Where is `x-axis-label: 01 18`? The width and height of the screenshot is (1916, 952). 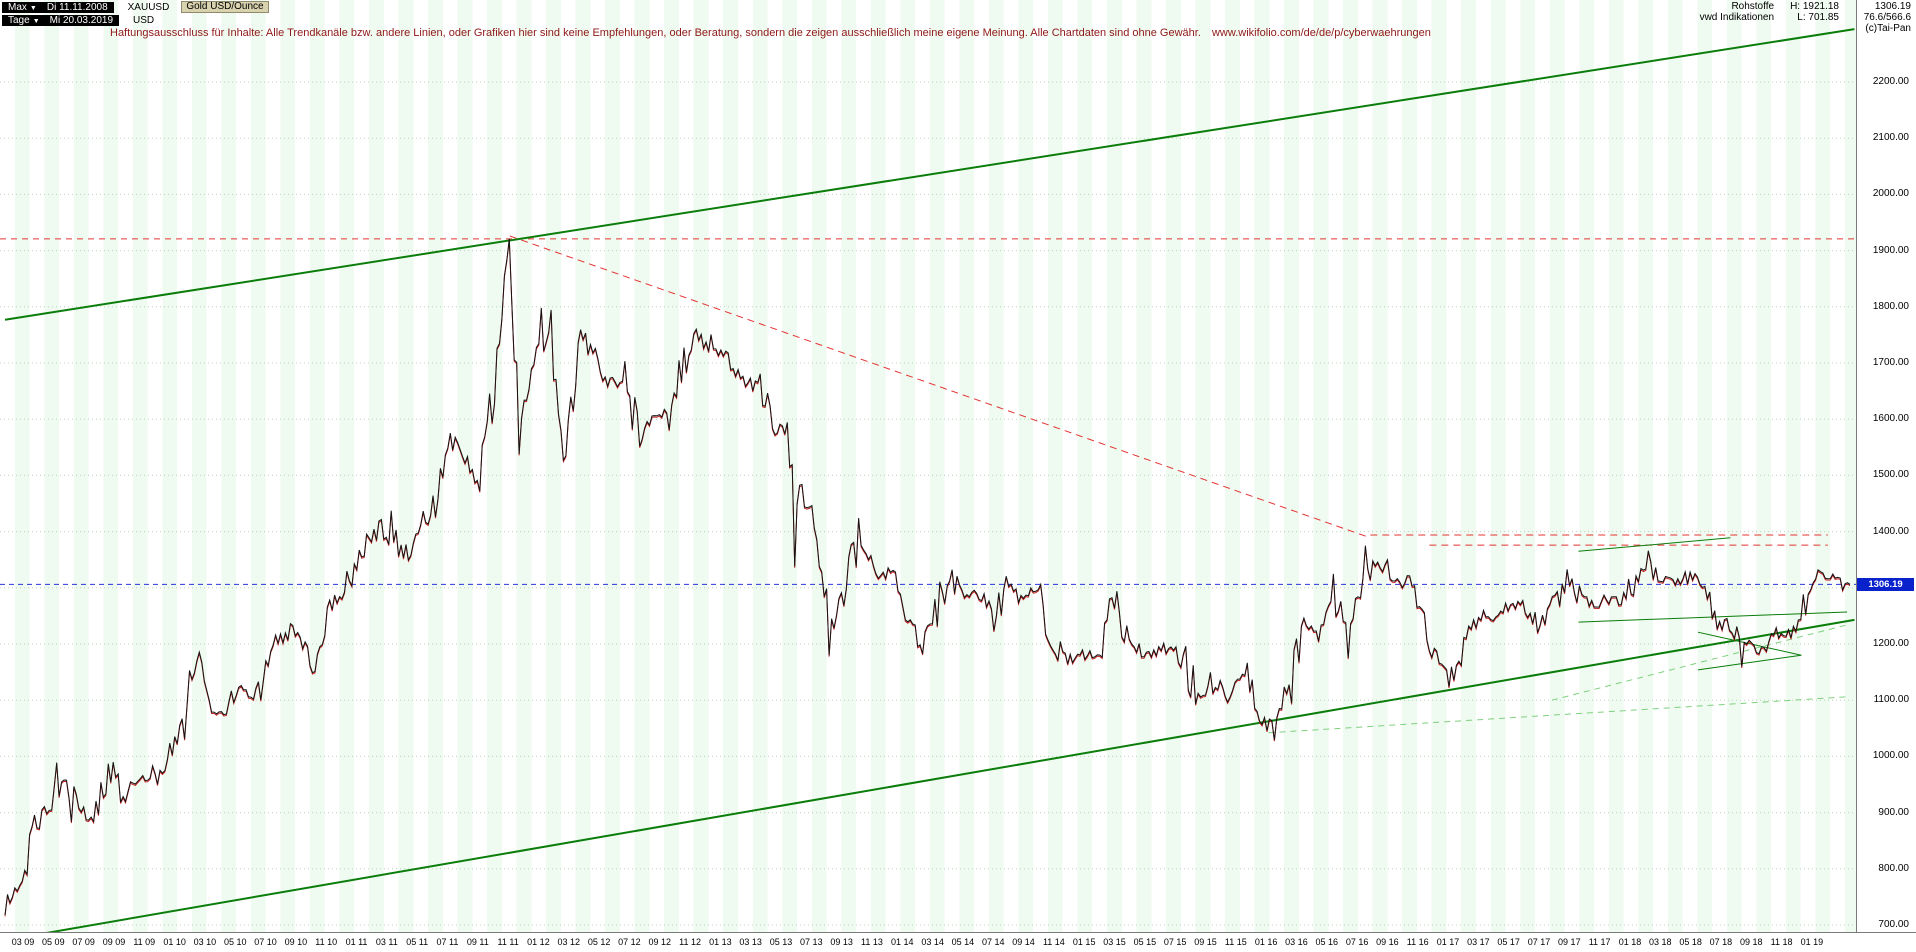 x-axis-label: 01 18 is located at coordinates (1630, 942).